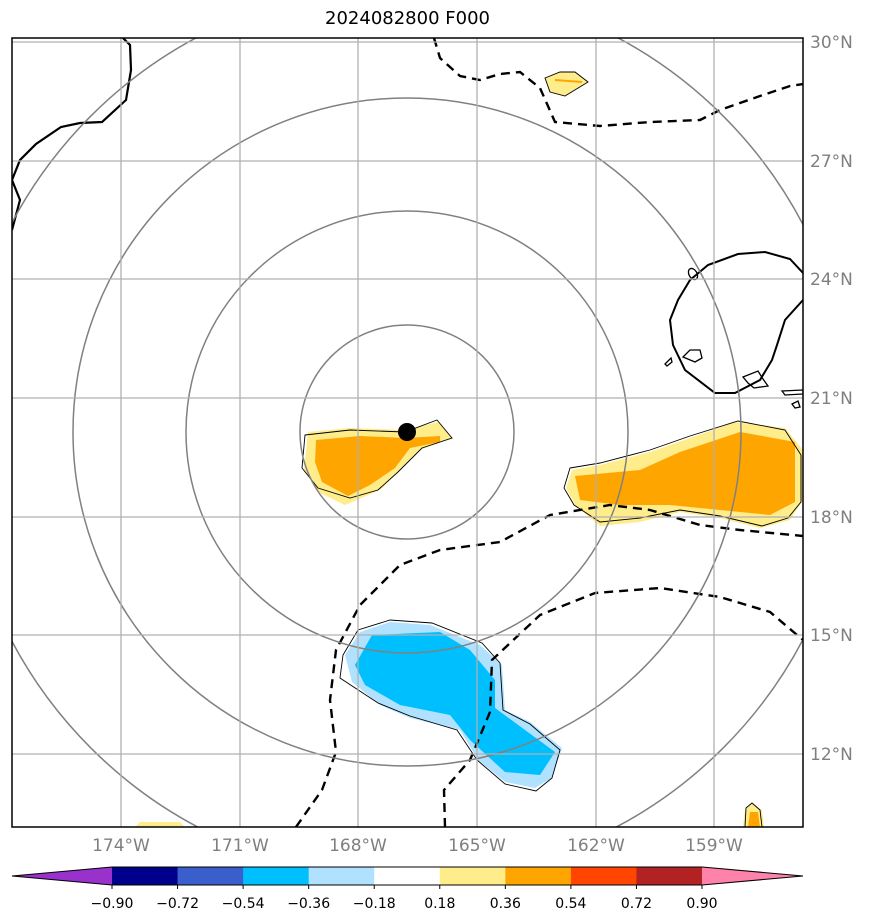  Describe the element at coordinates (596, 846) in the screenshot. I see `lon-label: 162°W` at that location.